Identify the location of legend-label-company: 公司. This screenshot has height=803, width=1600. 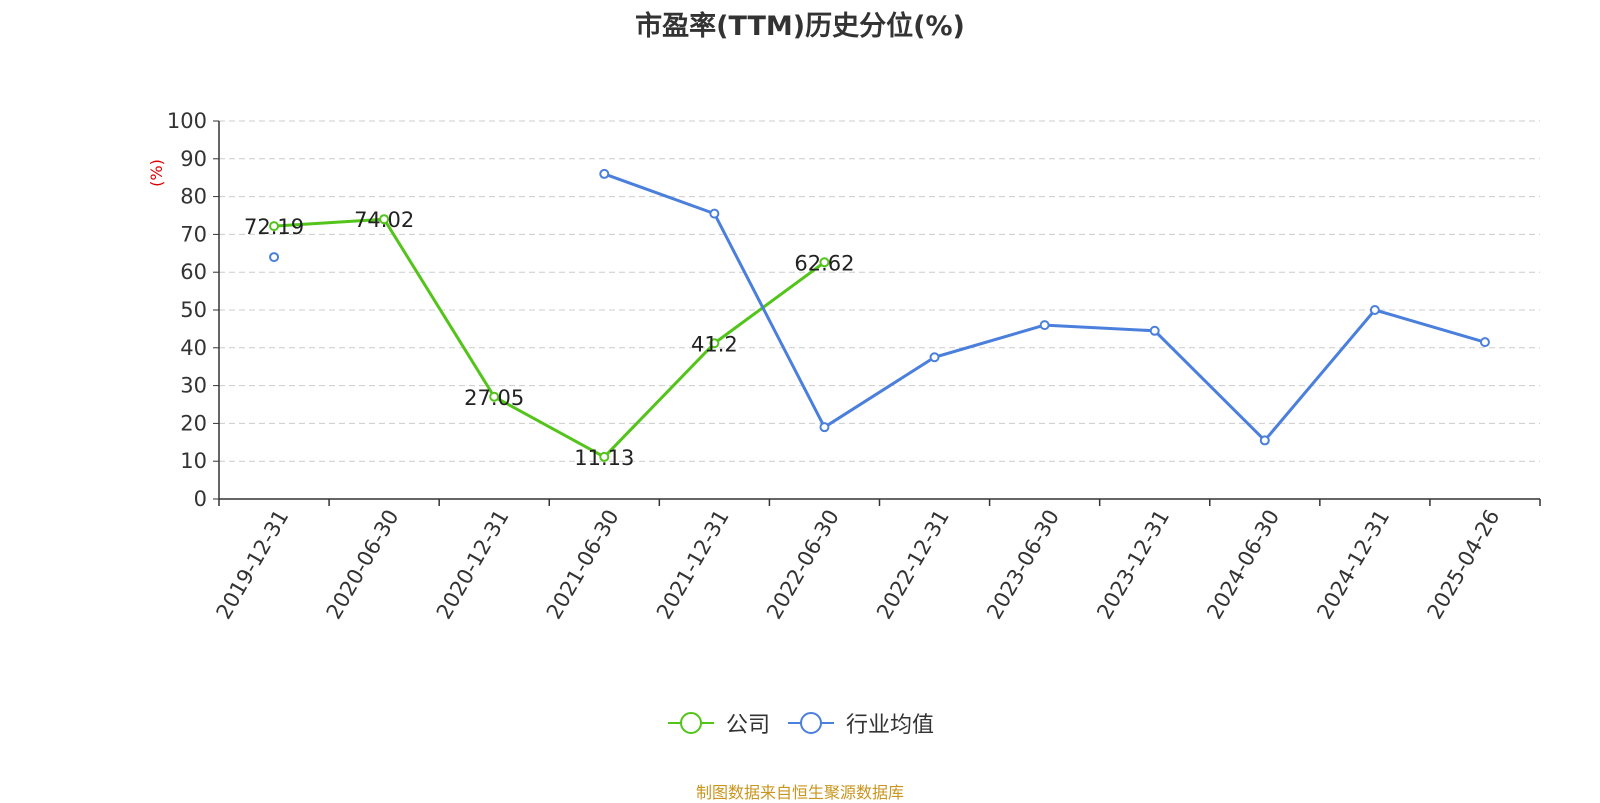
(747, 725).